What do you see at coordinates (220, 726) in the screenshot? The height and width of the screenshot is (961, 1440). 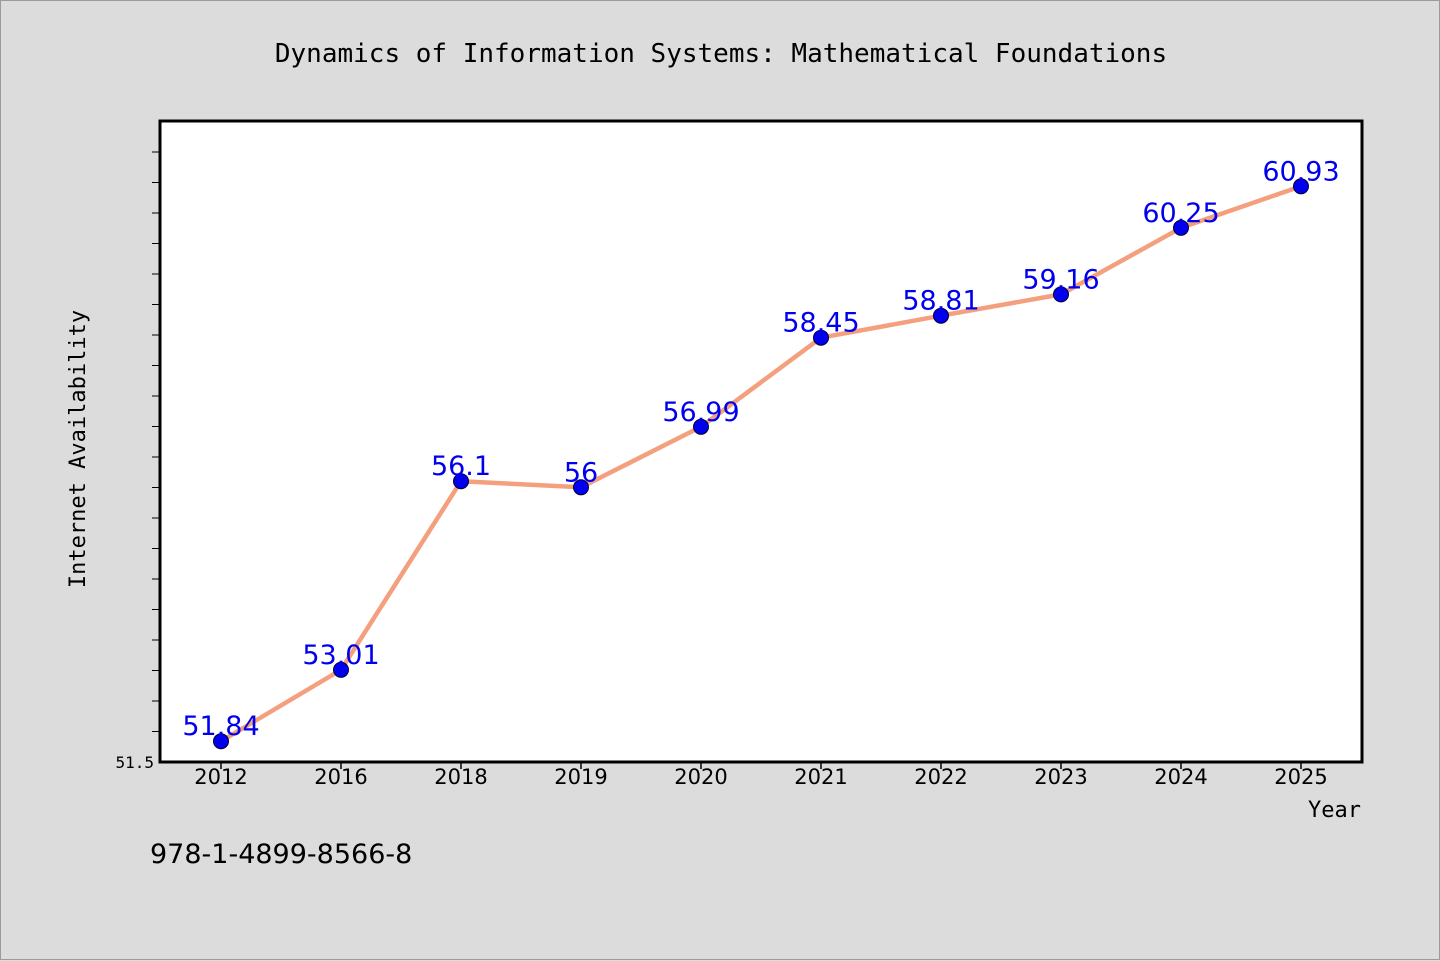 I see `data-label: 51.84` at bounding box center [220, 726].